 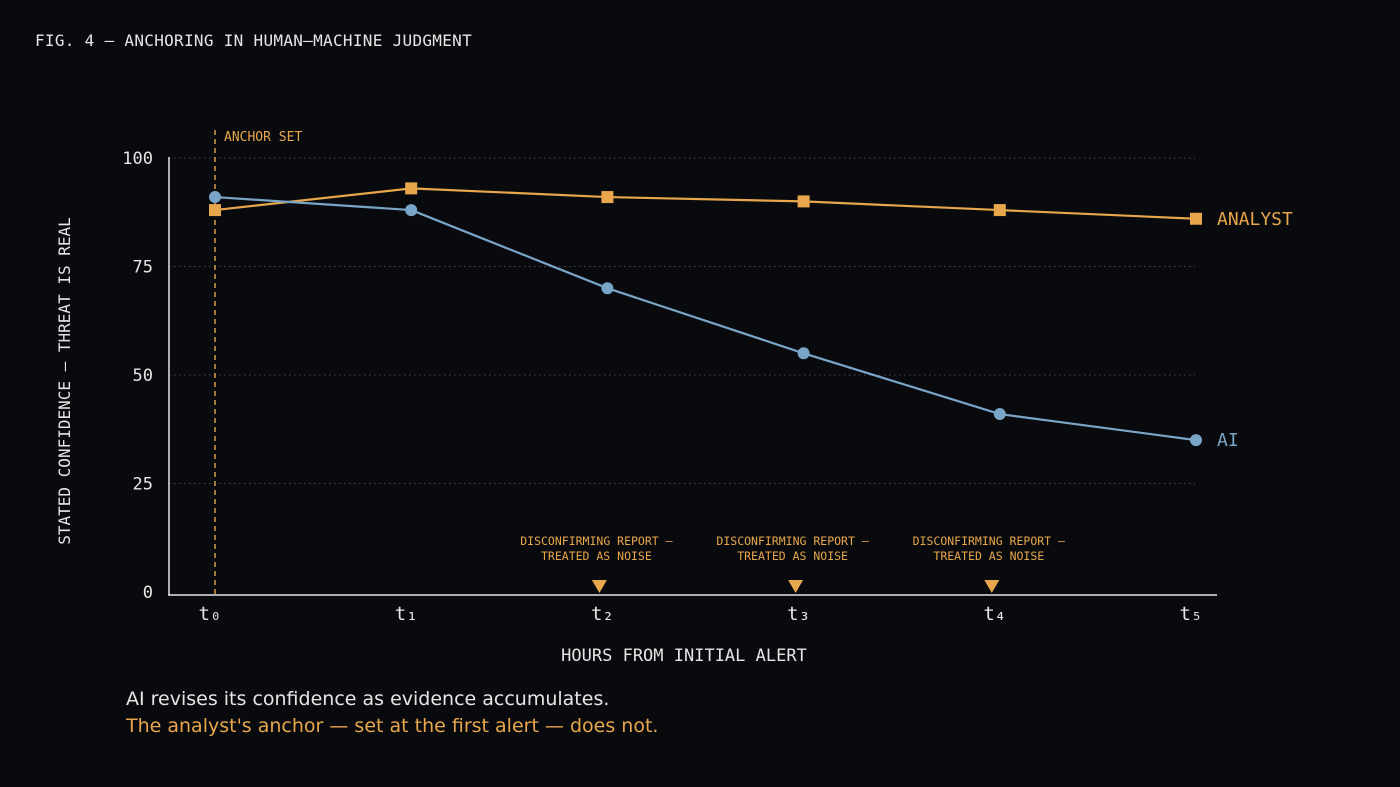 I want to click on y-tick-label-75: 75, so click(x=143, y=268).